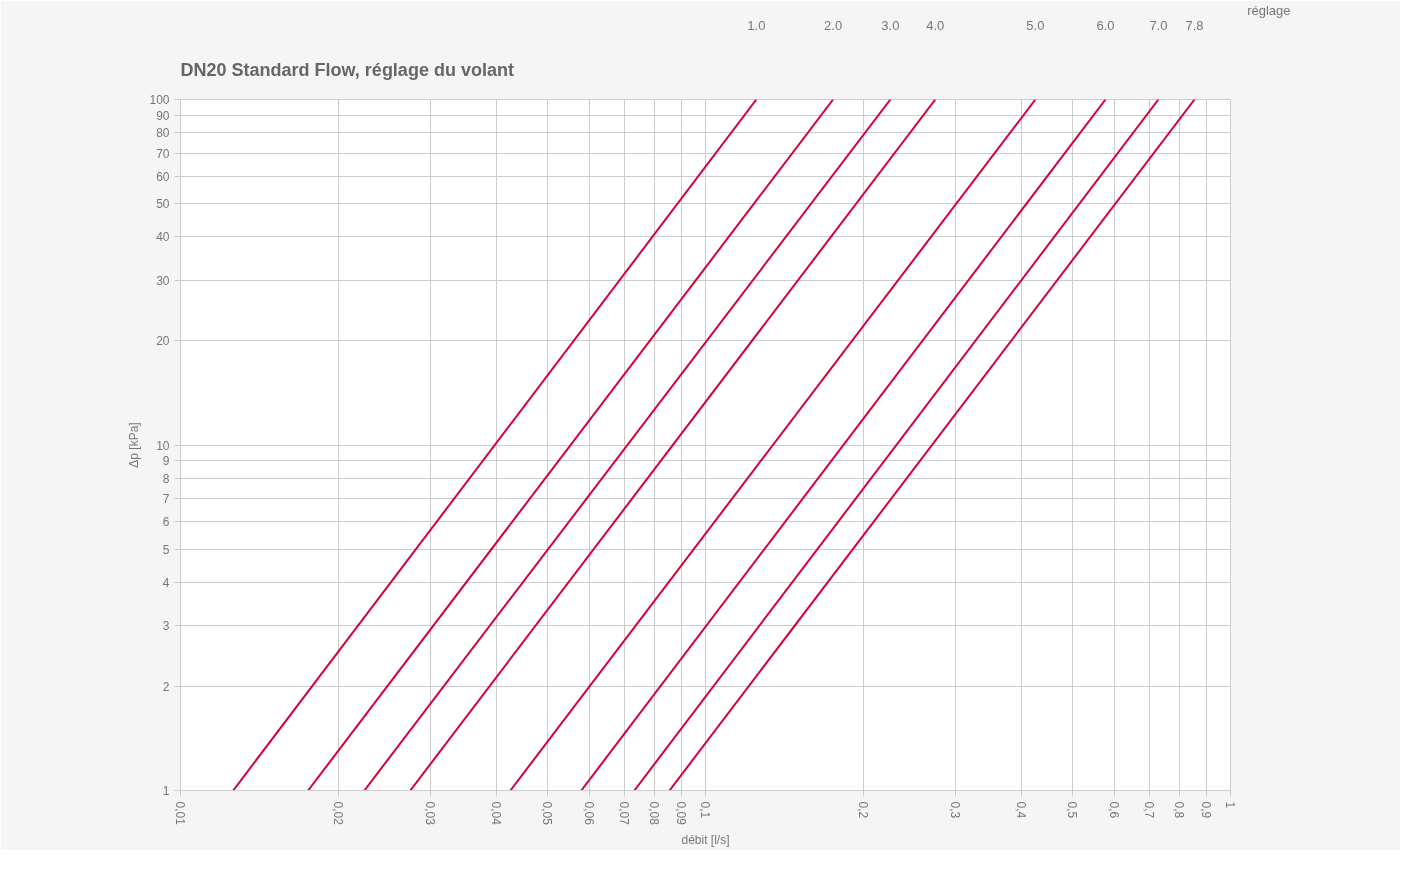 The image size is (1416, 869). I want to click on x-tick-label: 0,1, so click(705, 810).